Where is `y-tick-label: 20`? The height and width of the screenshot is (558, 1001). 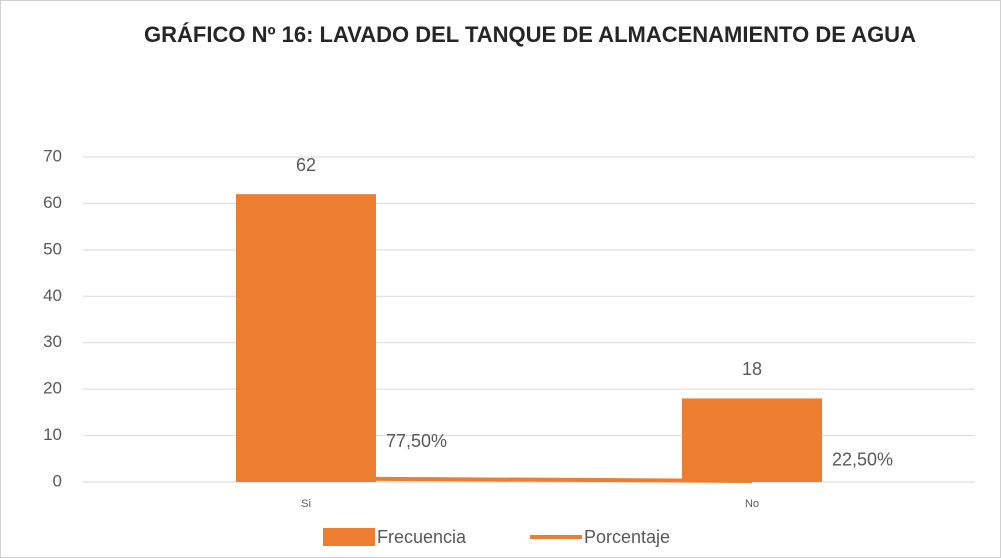
y-tick-label: 20 is located at coordinates (52, 388).